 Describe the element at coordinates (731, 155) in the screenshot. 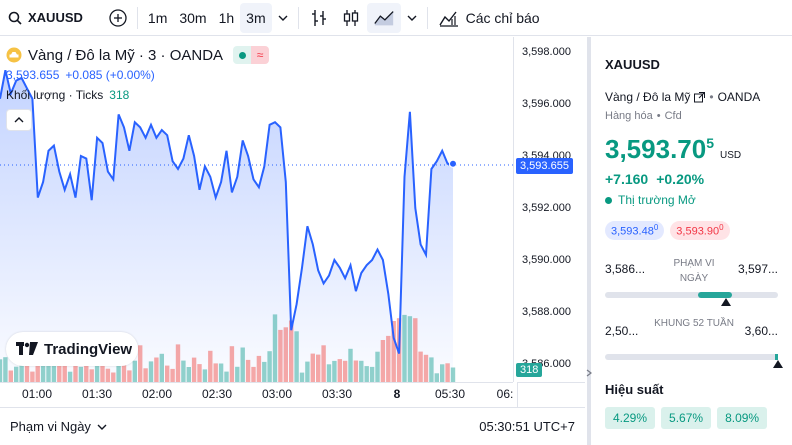

I see `panel-currency: USD` at that location.